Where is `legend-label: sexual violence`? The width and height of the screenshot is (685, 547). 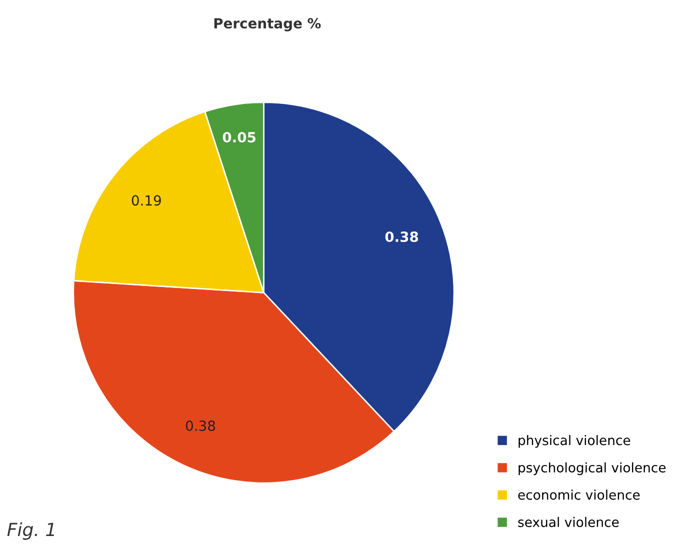
legend-label: sexual violence is located at coordinates (568, 522).